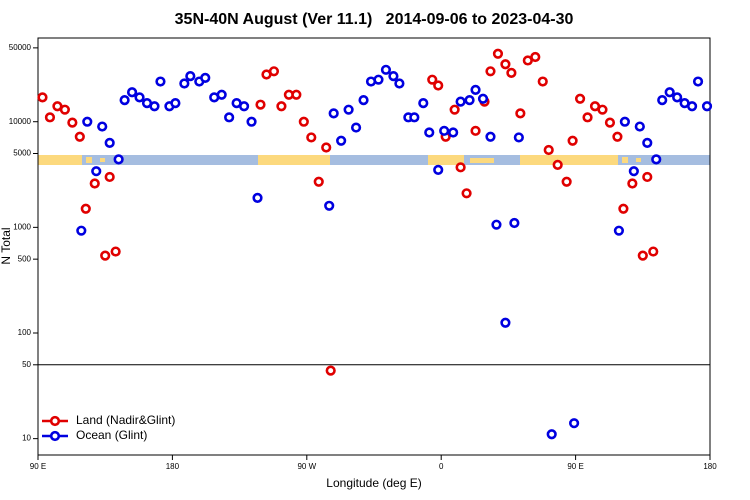 The width and height of the screenshot is (750, 500). Describe the element at coordinates (22, 226) in the screenshot. I see `y-tick-label: 1000` at that location.